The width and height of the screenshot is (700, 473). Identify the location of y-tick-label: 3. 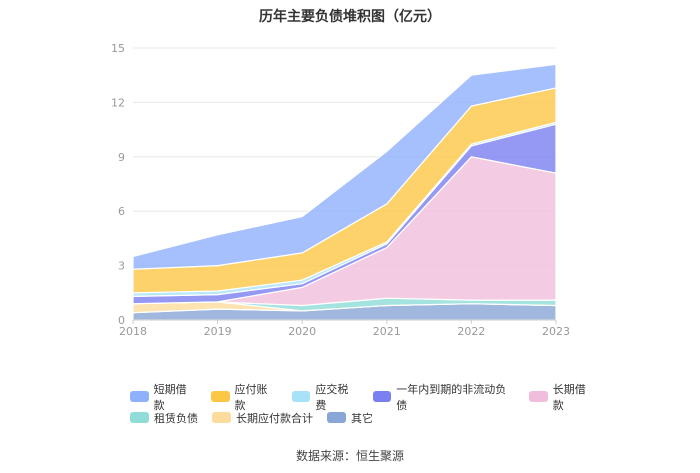
(121, 266).